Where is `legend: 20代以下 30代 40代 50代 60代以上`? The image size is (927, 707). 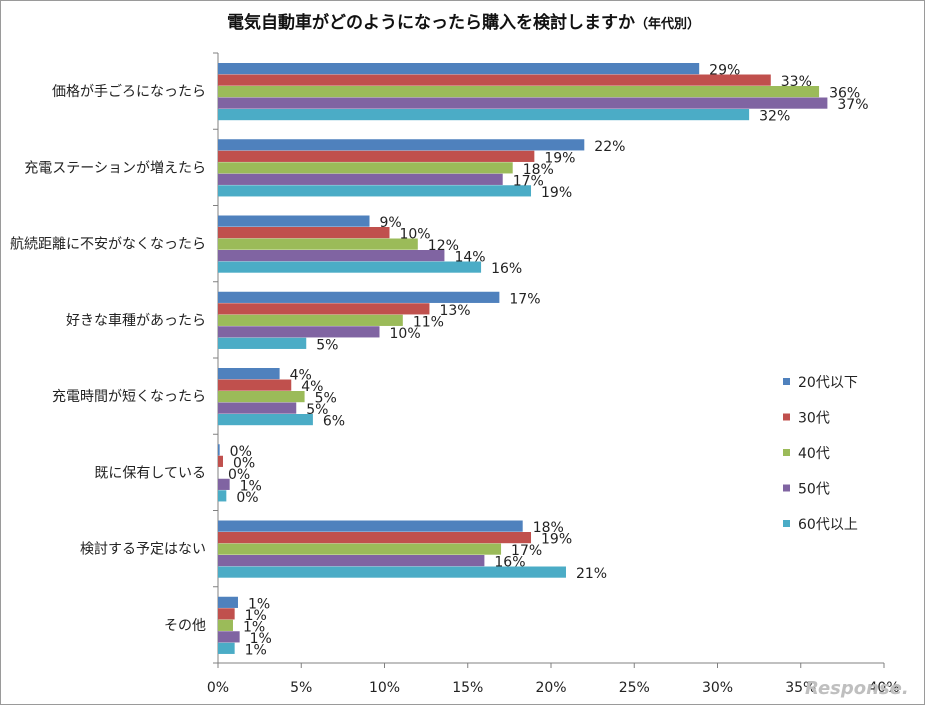
legend: 20代以下 30代 40代 50代 60代以上 is located at coordinates (820, 454).